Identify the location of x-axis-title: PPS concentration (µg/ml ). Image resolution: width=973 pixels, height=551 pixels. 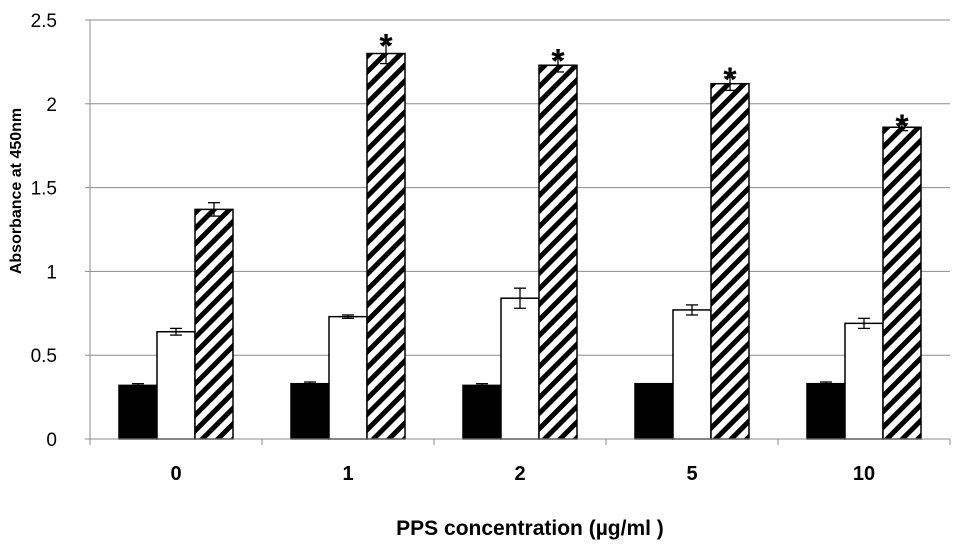
(530, 528).